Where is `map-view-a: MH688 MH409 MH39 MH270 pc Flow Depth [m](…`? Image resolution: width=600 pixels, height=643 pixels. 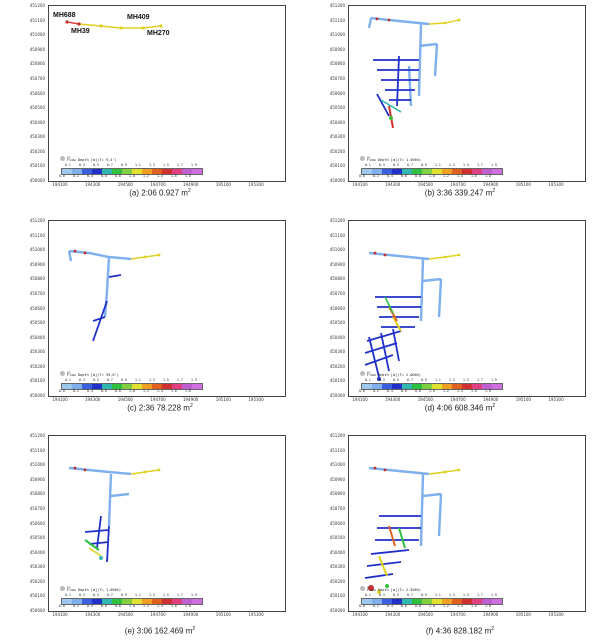 map-view-a: MH688 MH409 MH39 MH270 pc Flow Depth [m](… is located at coordinates (167, 93).